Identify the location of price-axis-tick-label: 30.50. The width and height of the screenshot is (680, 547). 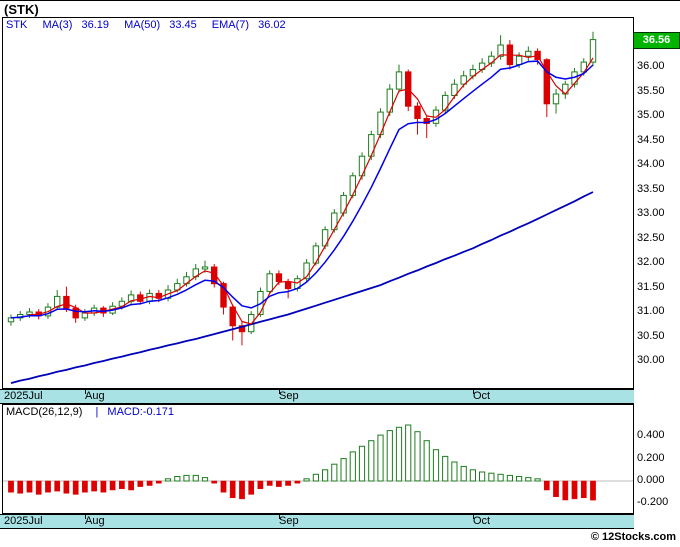
(651, 336).